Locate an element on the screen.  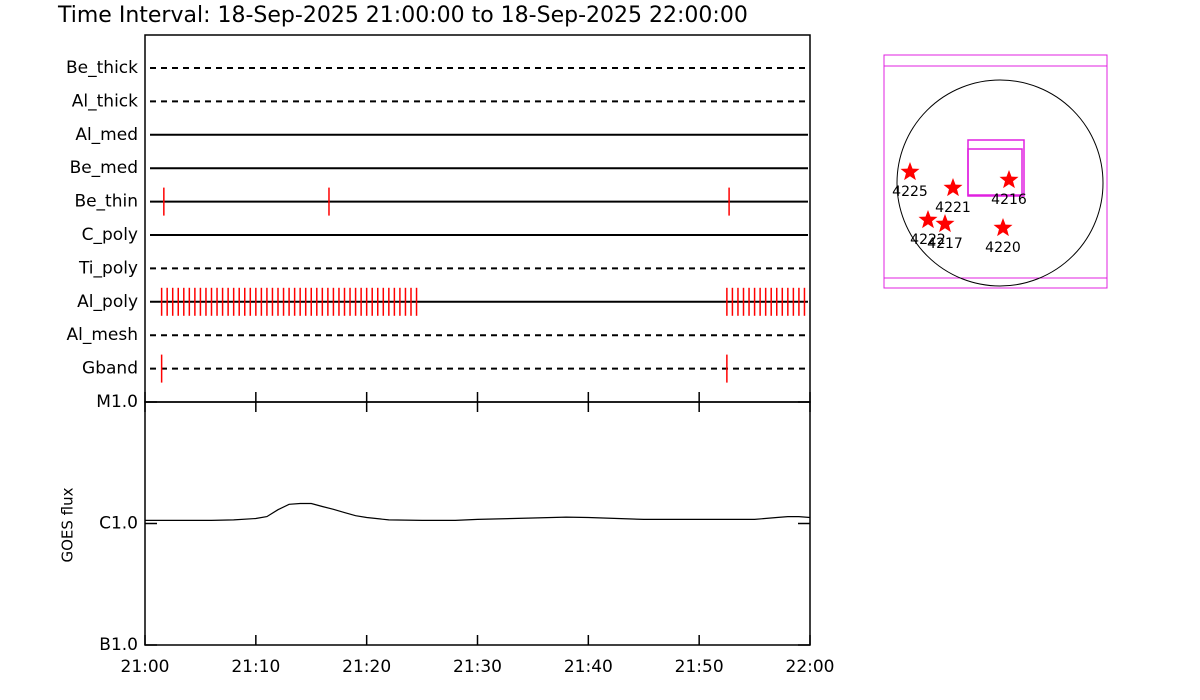
x-tick-label: 21:20 is located at coordinates (366, 667).